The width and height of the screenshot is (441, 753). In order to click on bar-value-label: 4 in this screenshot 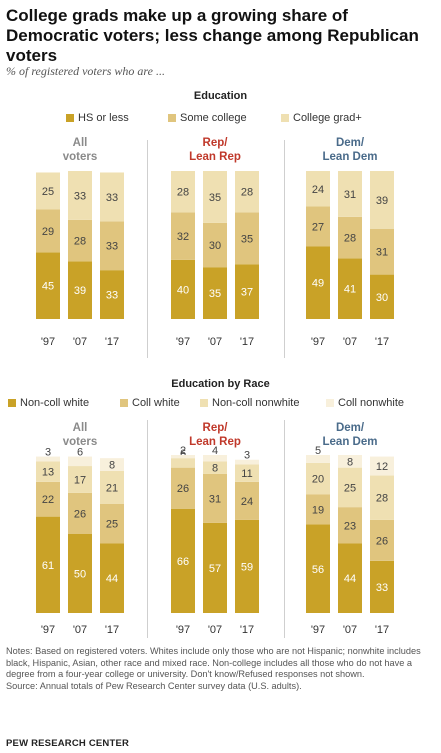, I will do `click(215, 451)`.